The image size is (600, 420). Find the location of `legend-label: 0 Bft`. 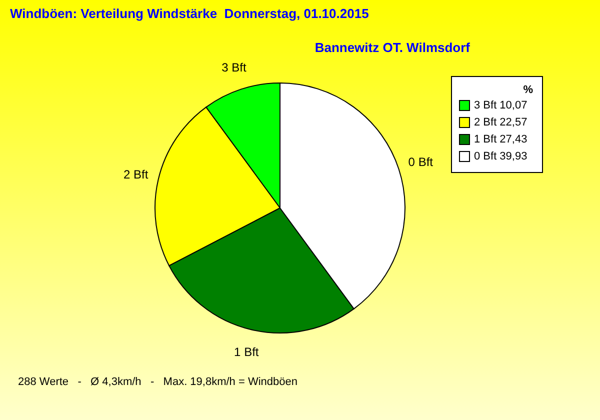

legend-label: 0 Bft is located at coordinates (421, 161).